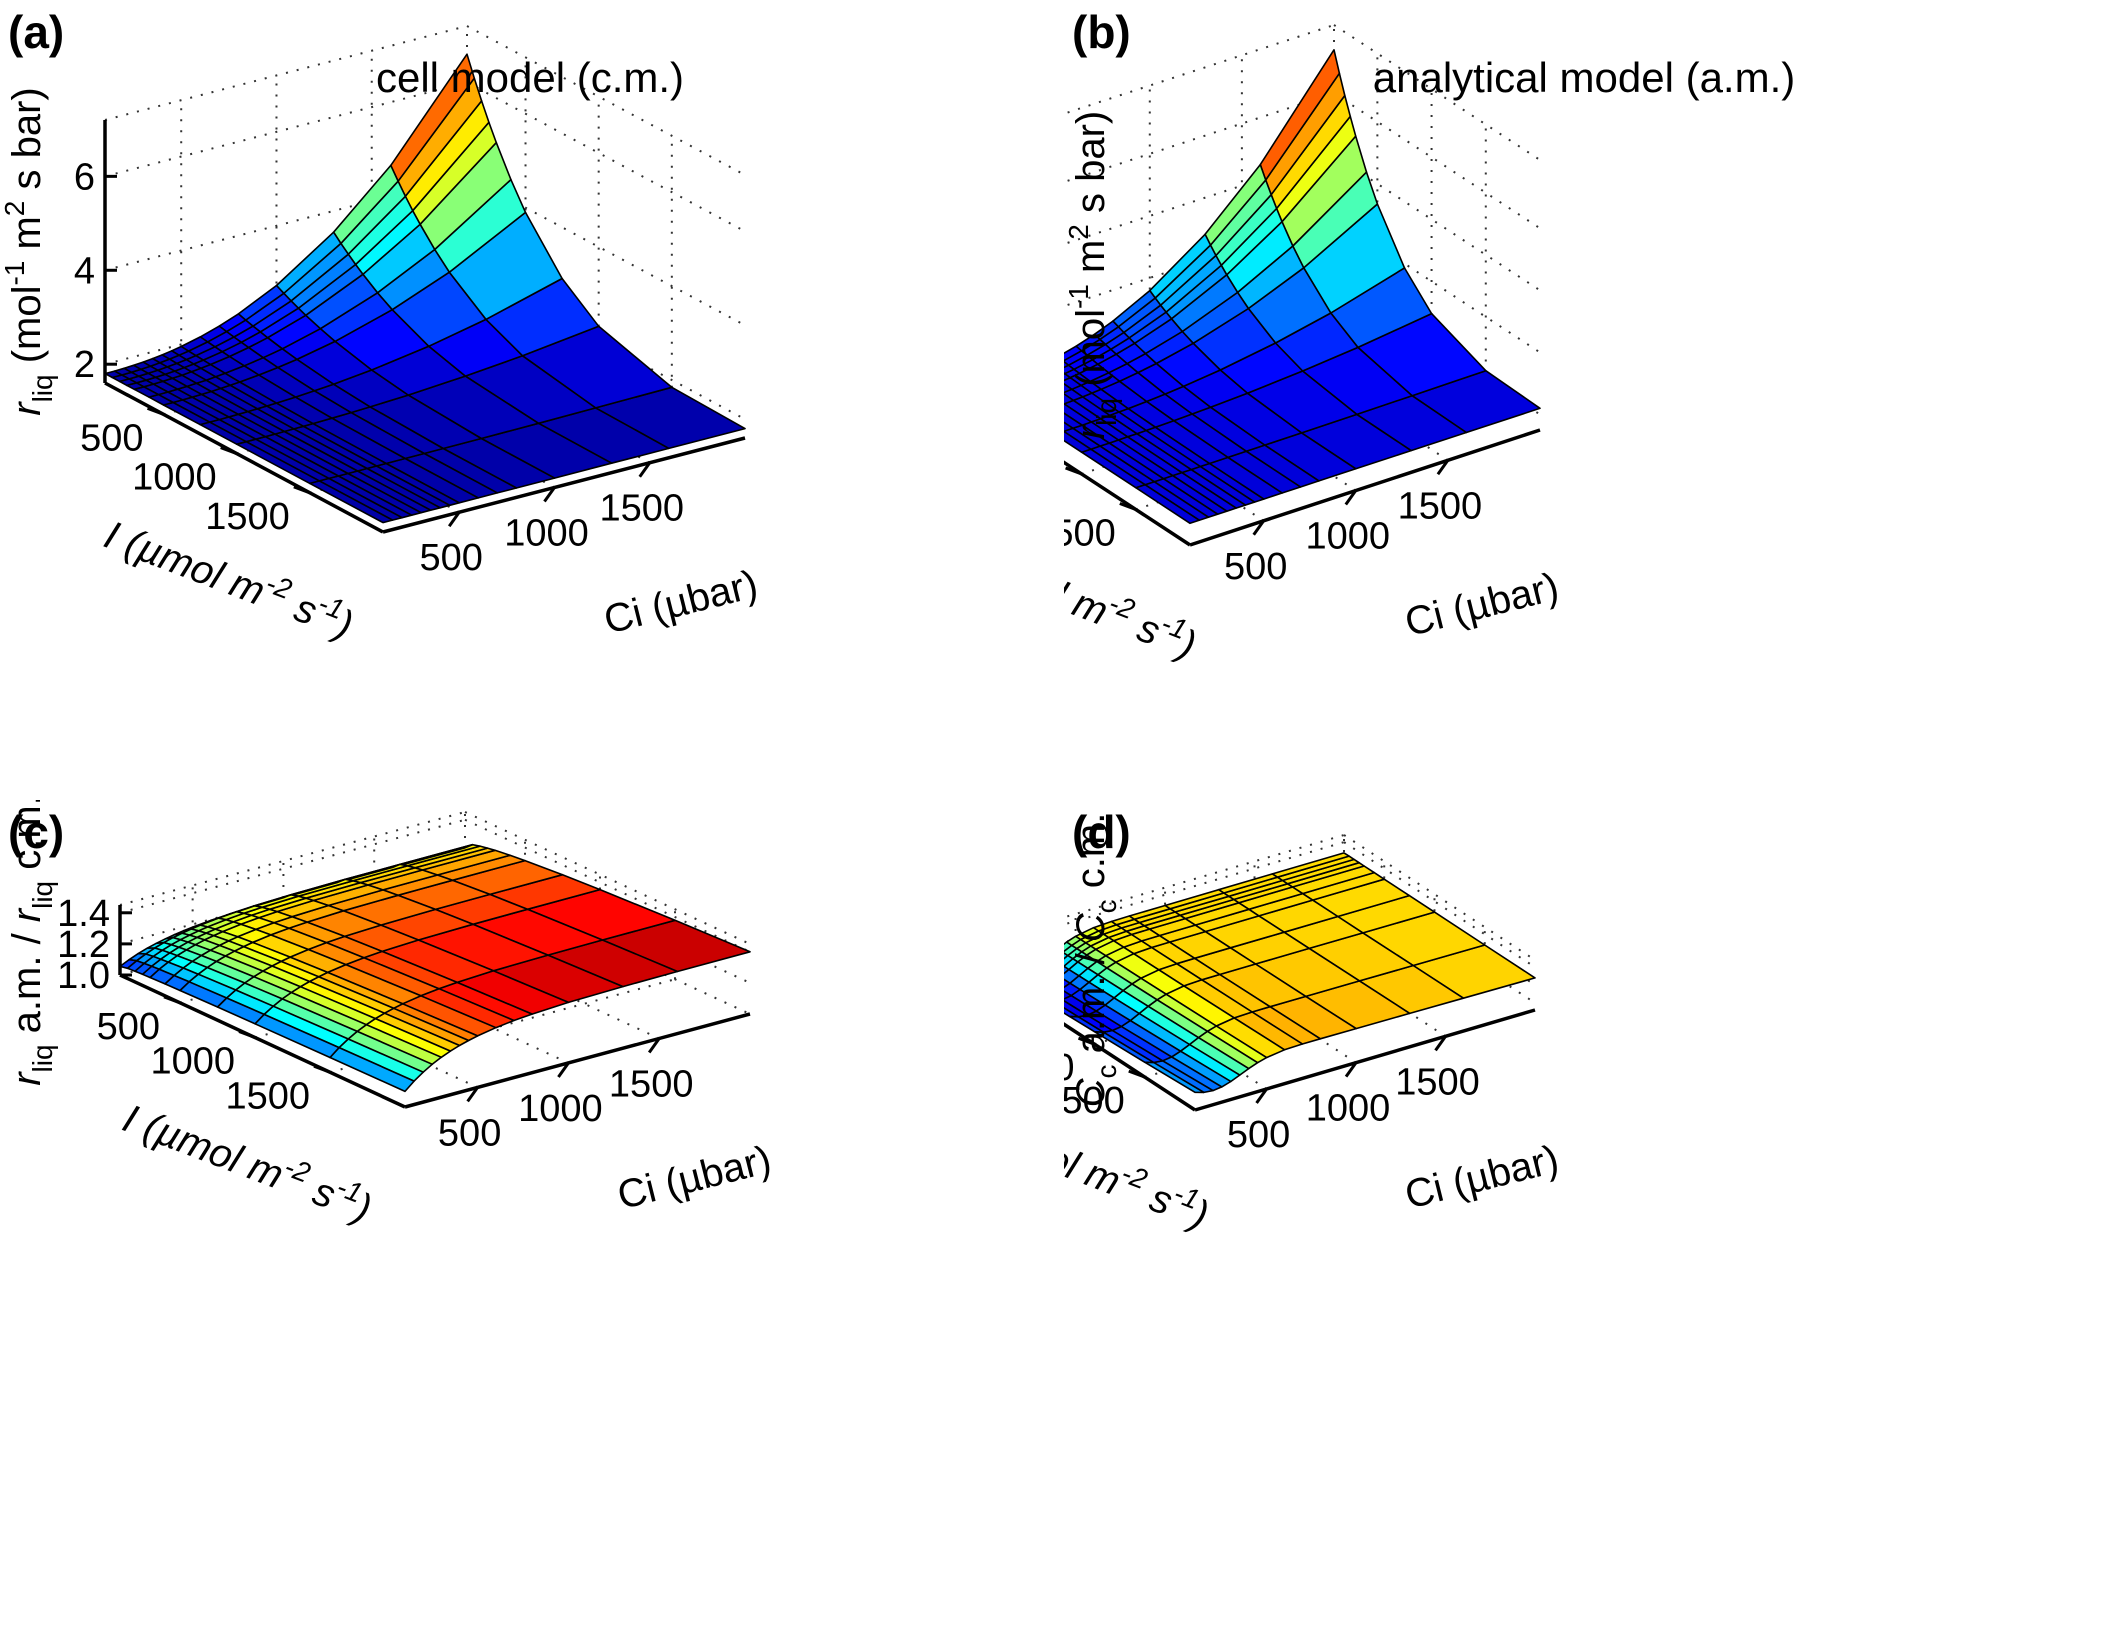  What do you see at coordinates (84, 177) in the screenshot?
I see `z-tick-label: 6` at bounding box center [84, 177].